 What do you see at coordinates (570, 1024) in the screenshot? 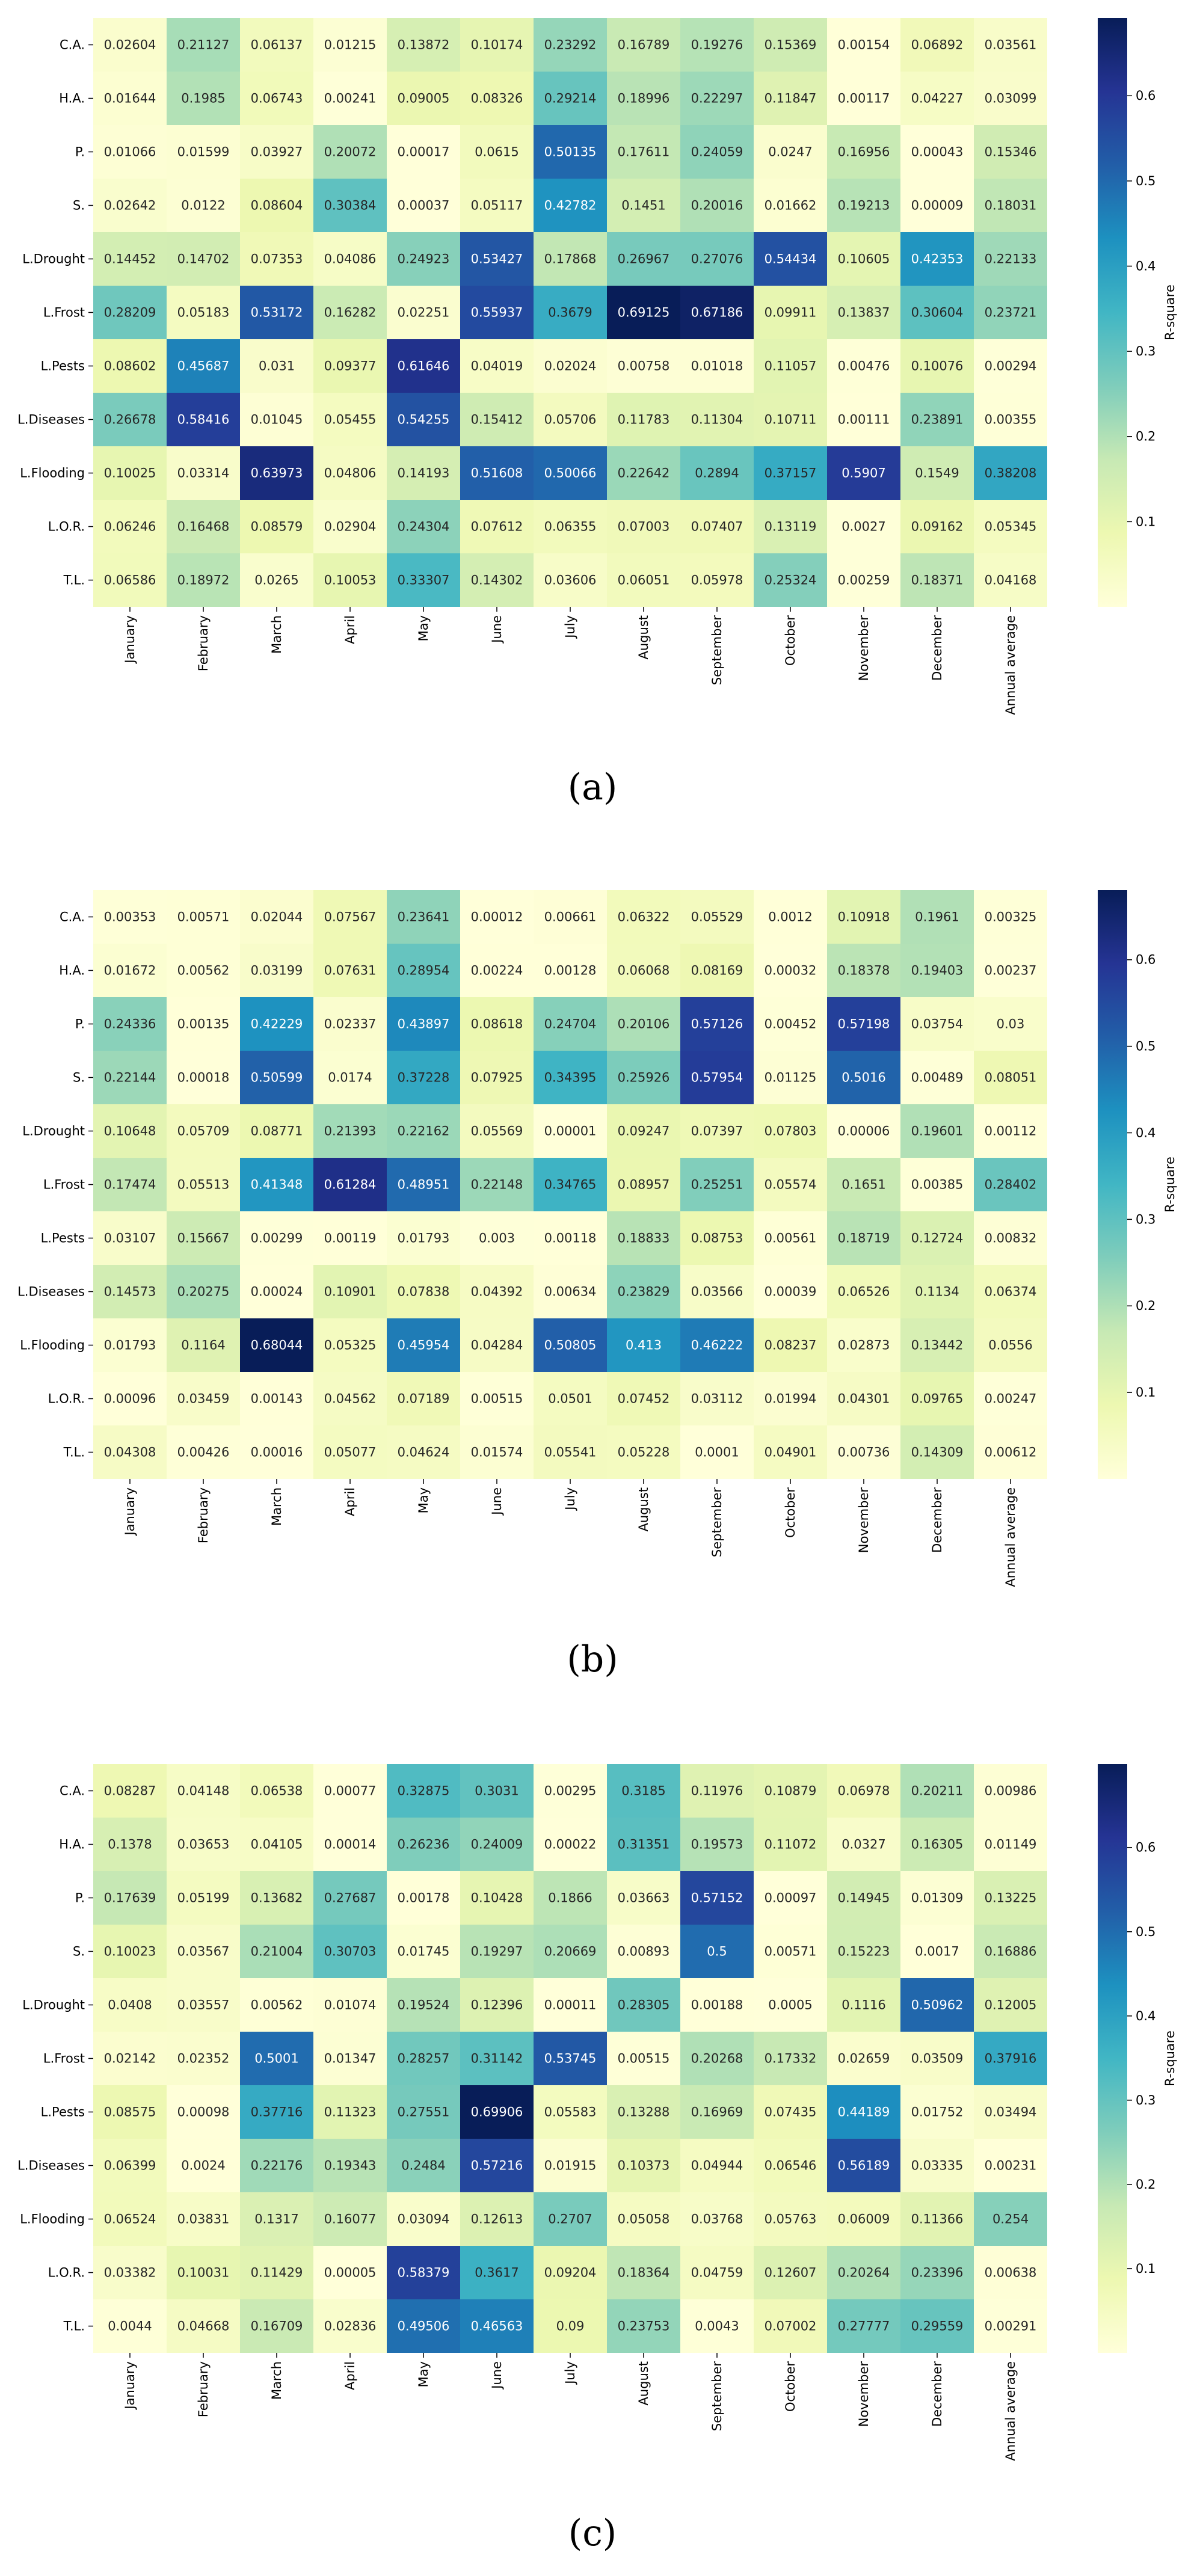
I see `cell-value-label: 0.24704` at bounding box center [570, 1024].